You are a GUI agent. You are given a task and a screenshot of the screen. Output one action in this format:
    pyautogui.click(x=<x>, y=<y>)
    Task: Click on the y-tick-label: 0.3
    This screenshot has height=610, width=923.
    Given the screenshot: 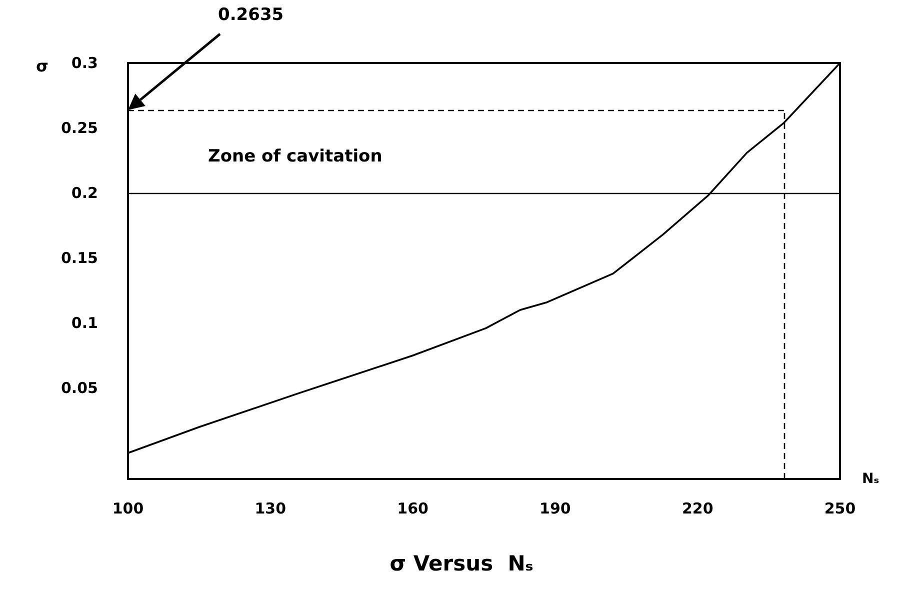 What is the action you would take?
    pyautogui.click(x=84, y=63)
    